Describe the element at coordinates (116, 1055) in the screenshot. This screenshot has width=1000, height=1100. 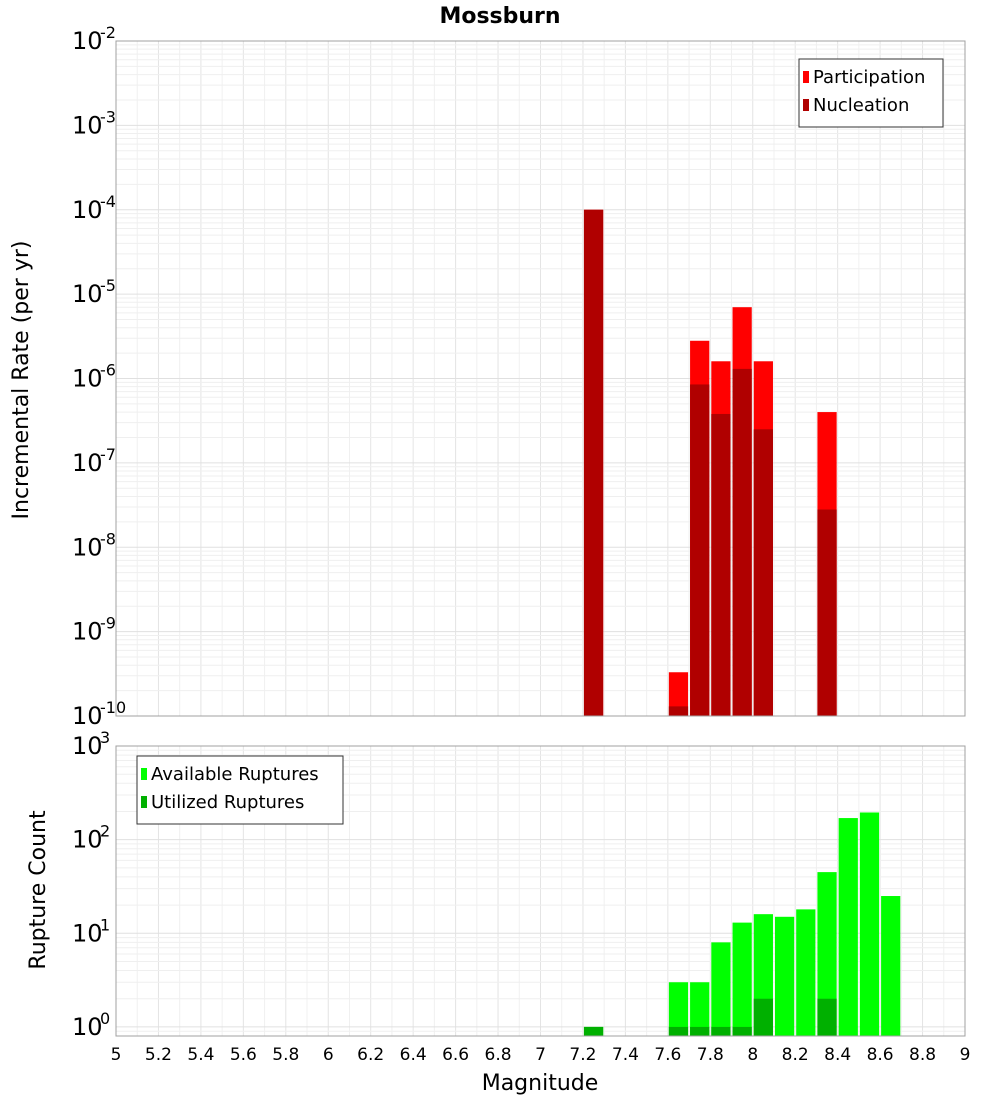
I see `magnitude-xtick-label: 5` at that location.